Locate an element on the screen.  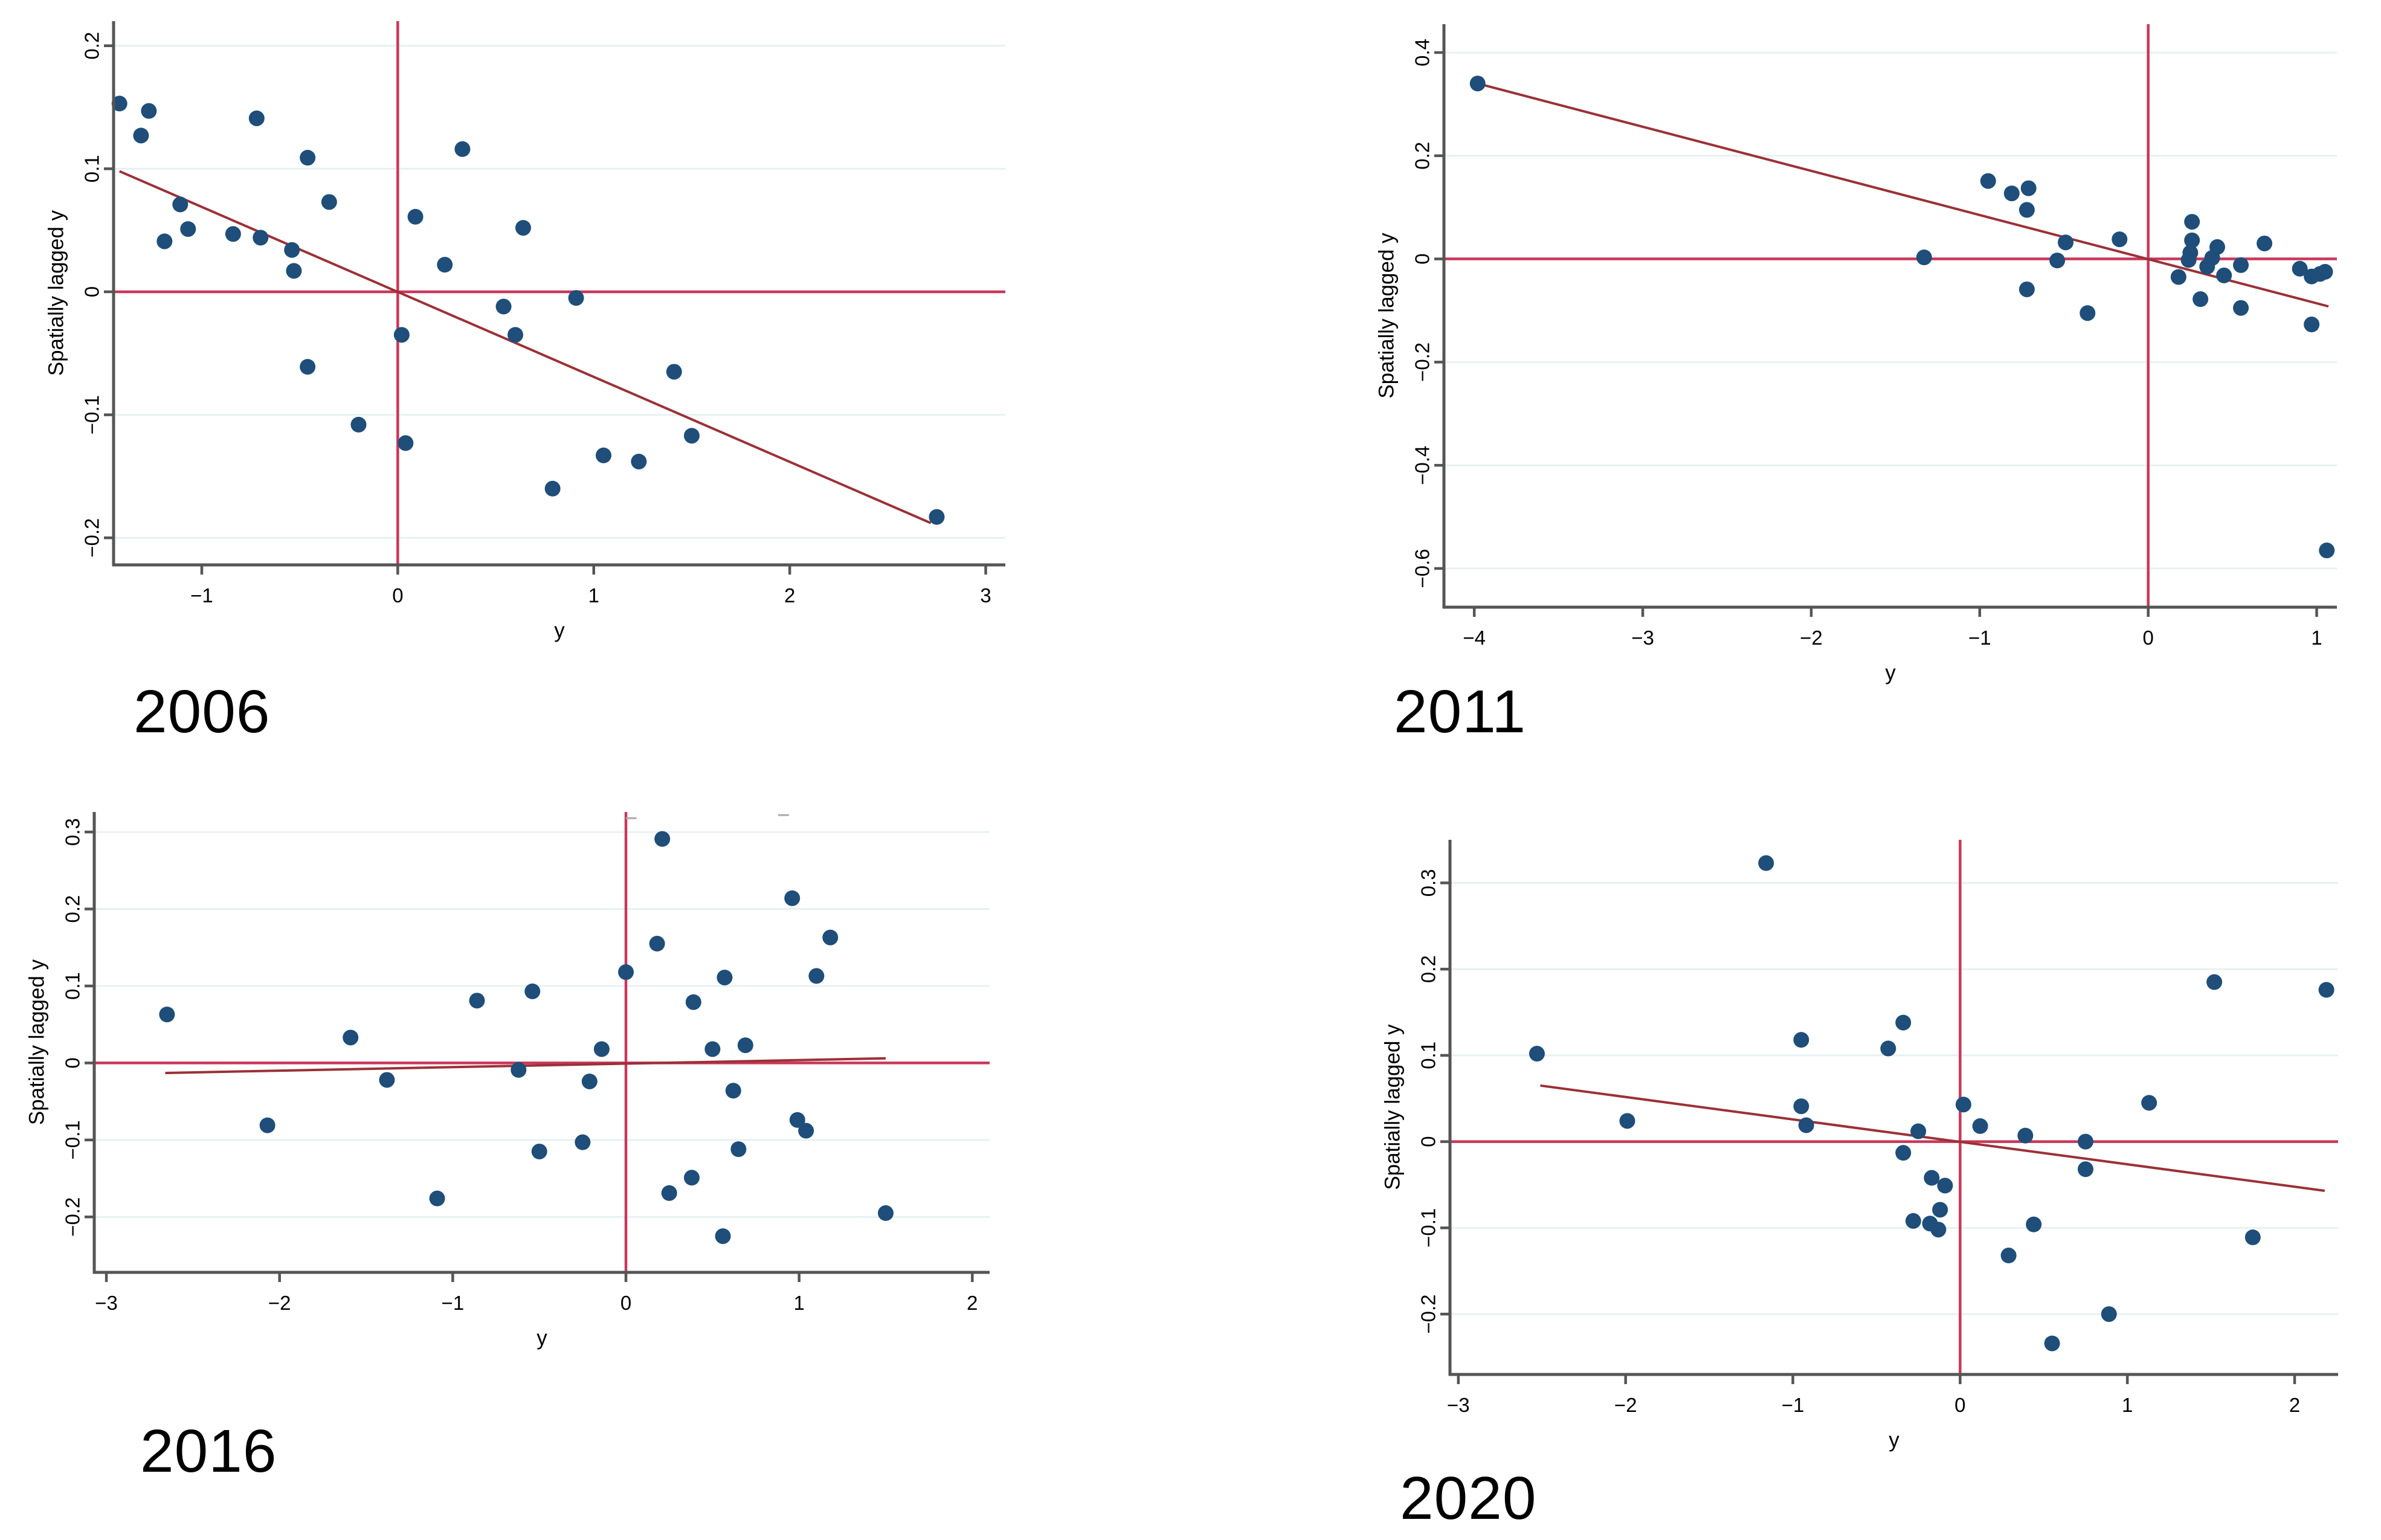
y-axis-title: Spatially lagged y is located at coordinates (56, 293).